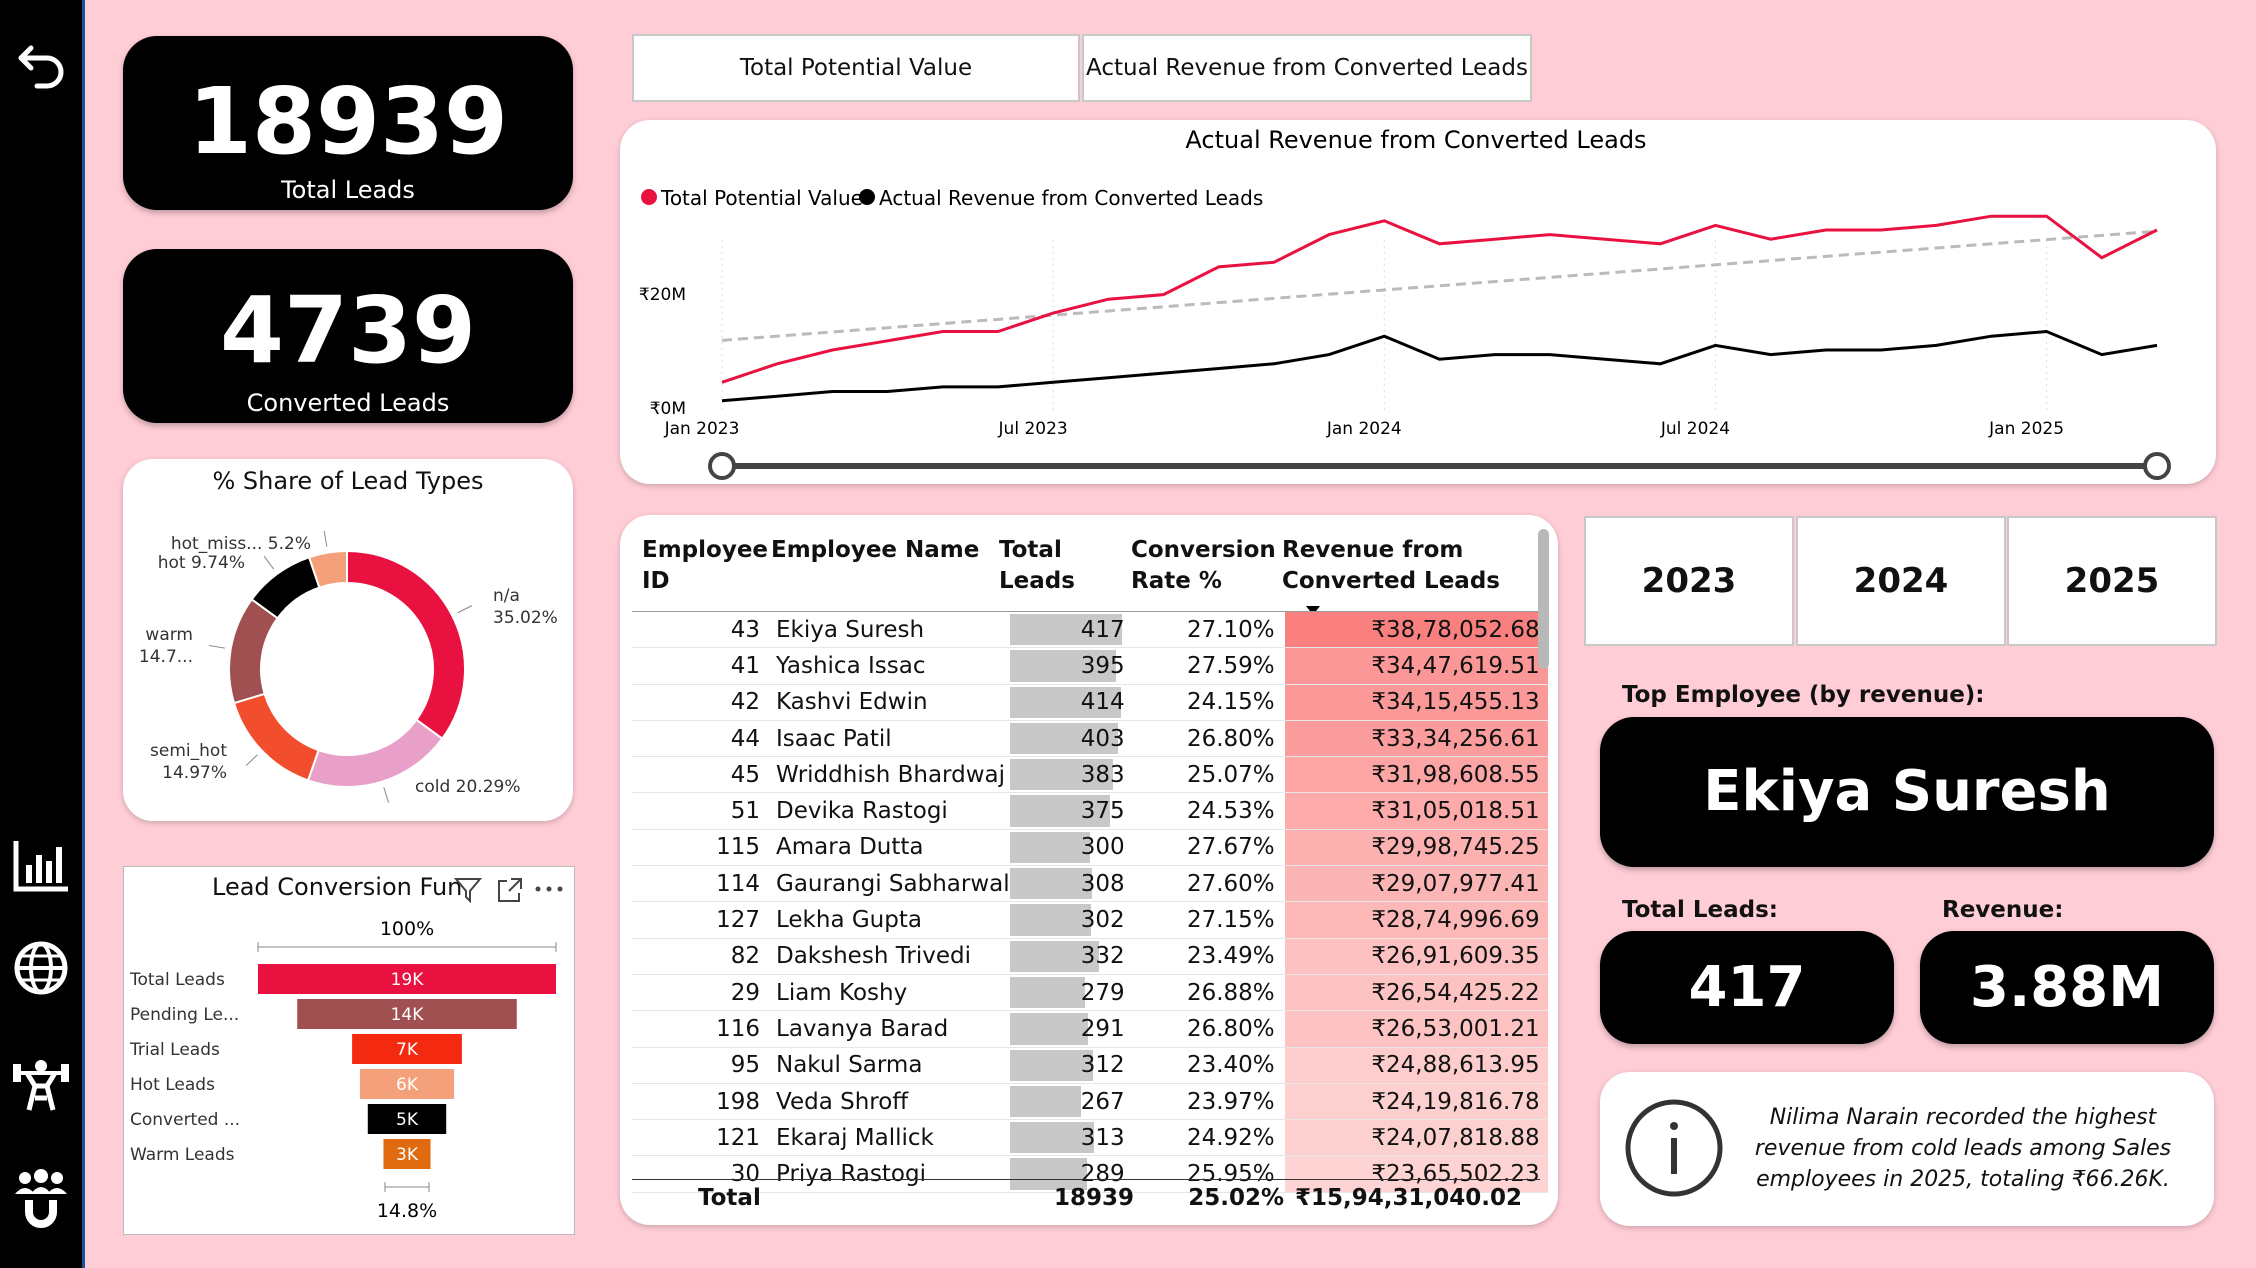 The height and width of the screenshot is (1268, 2256). What do you see at coordinates (1803, 695) in the screenshot?
I see `top-employee-heading: Top Employee (by revenue):` at bounding box center [1803, 695].